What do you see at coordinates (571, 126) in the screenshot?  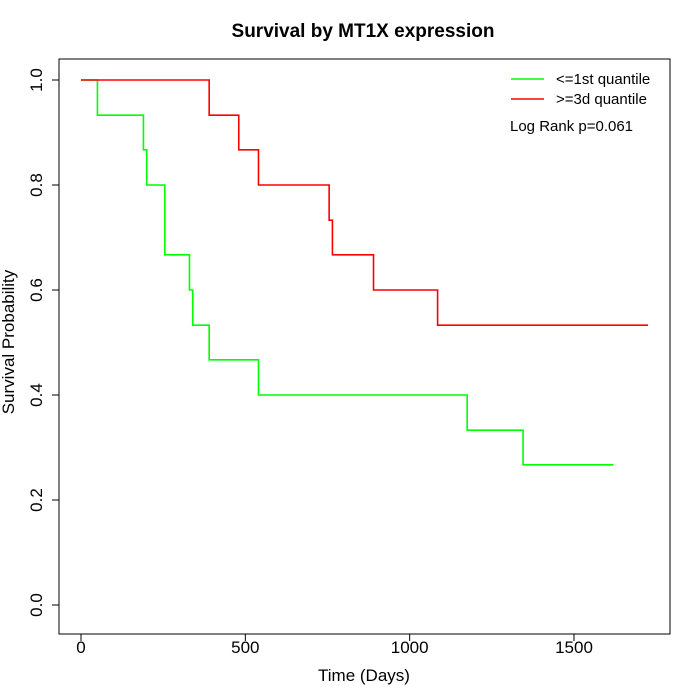 I see `logrank-annotation: Log Rank p=0.061` at bounding box center [571, 126].